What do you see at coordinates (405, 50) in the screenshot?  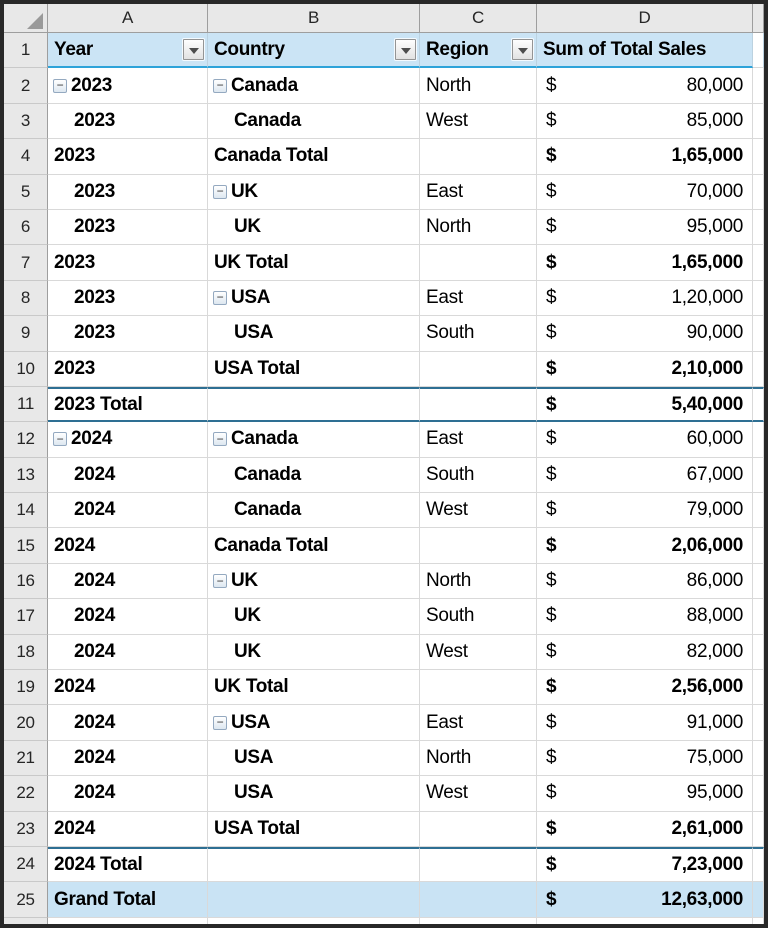 I see `country-filter-button` at bounding box center [405, 50].